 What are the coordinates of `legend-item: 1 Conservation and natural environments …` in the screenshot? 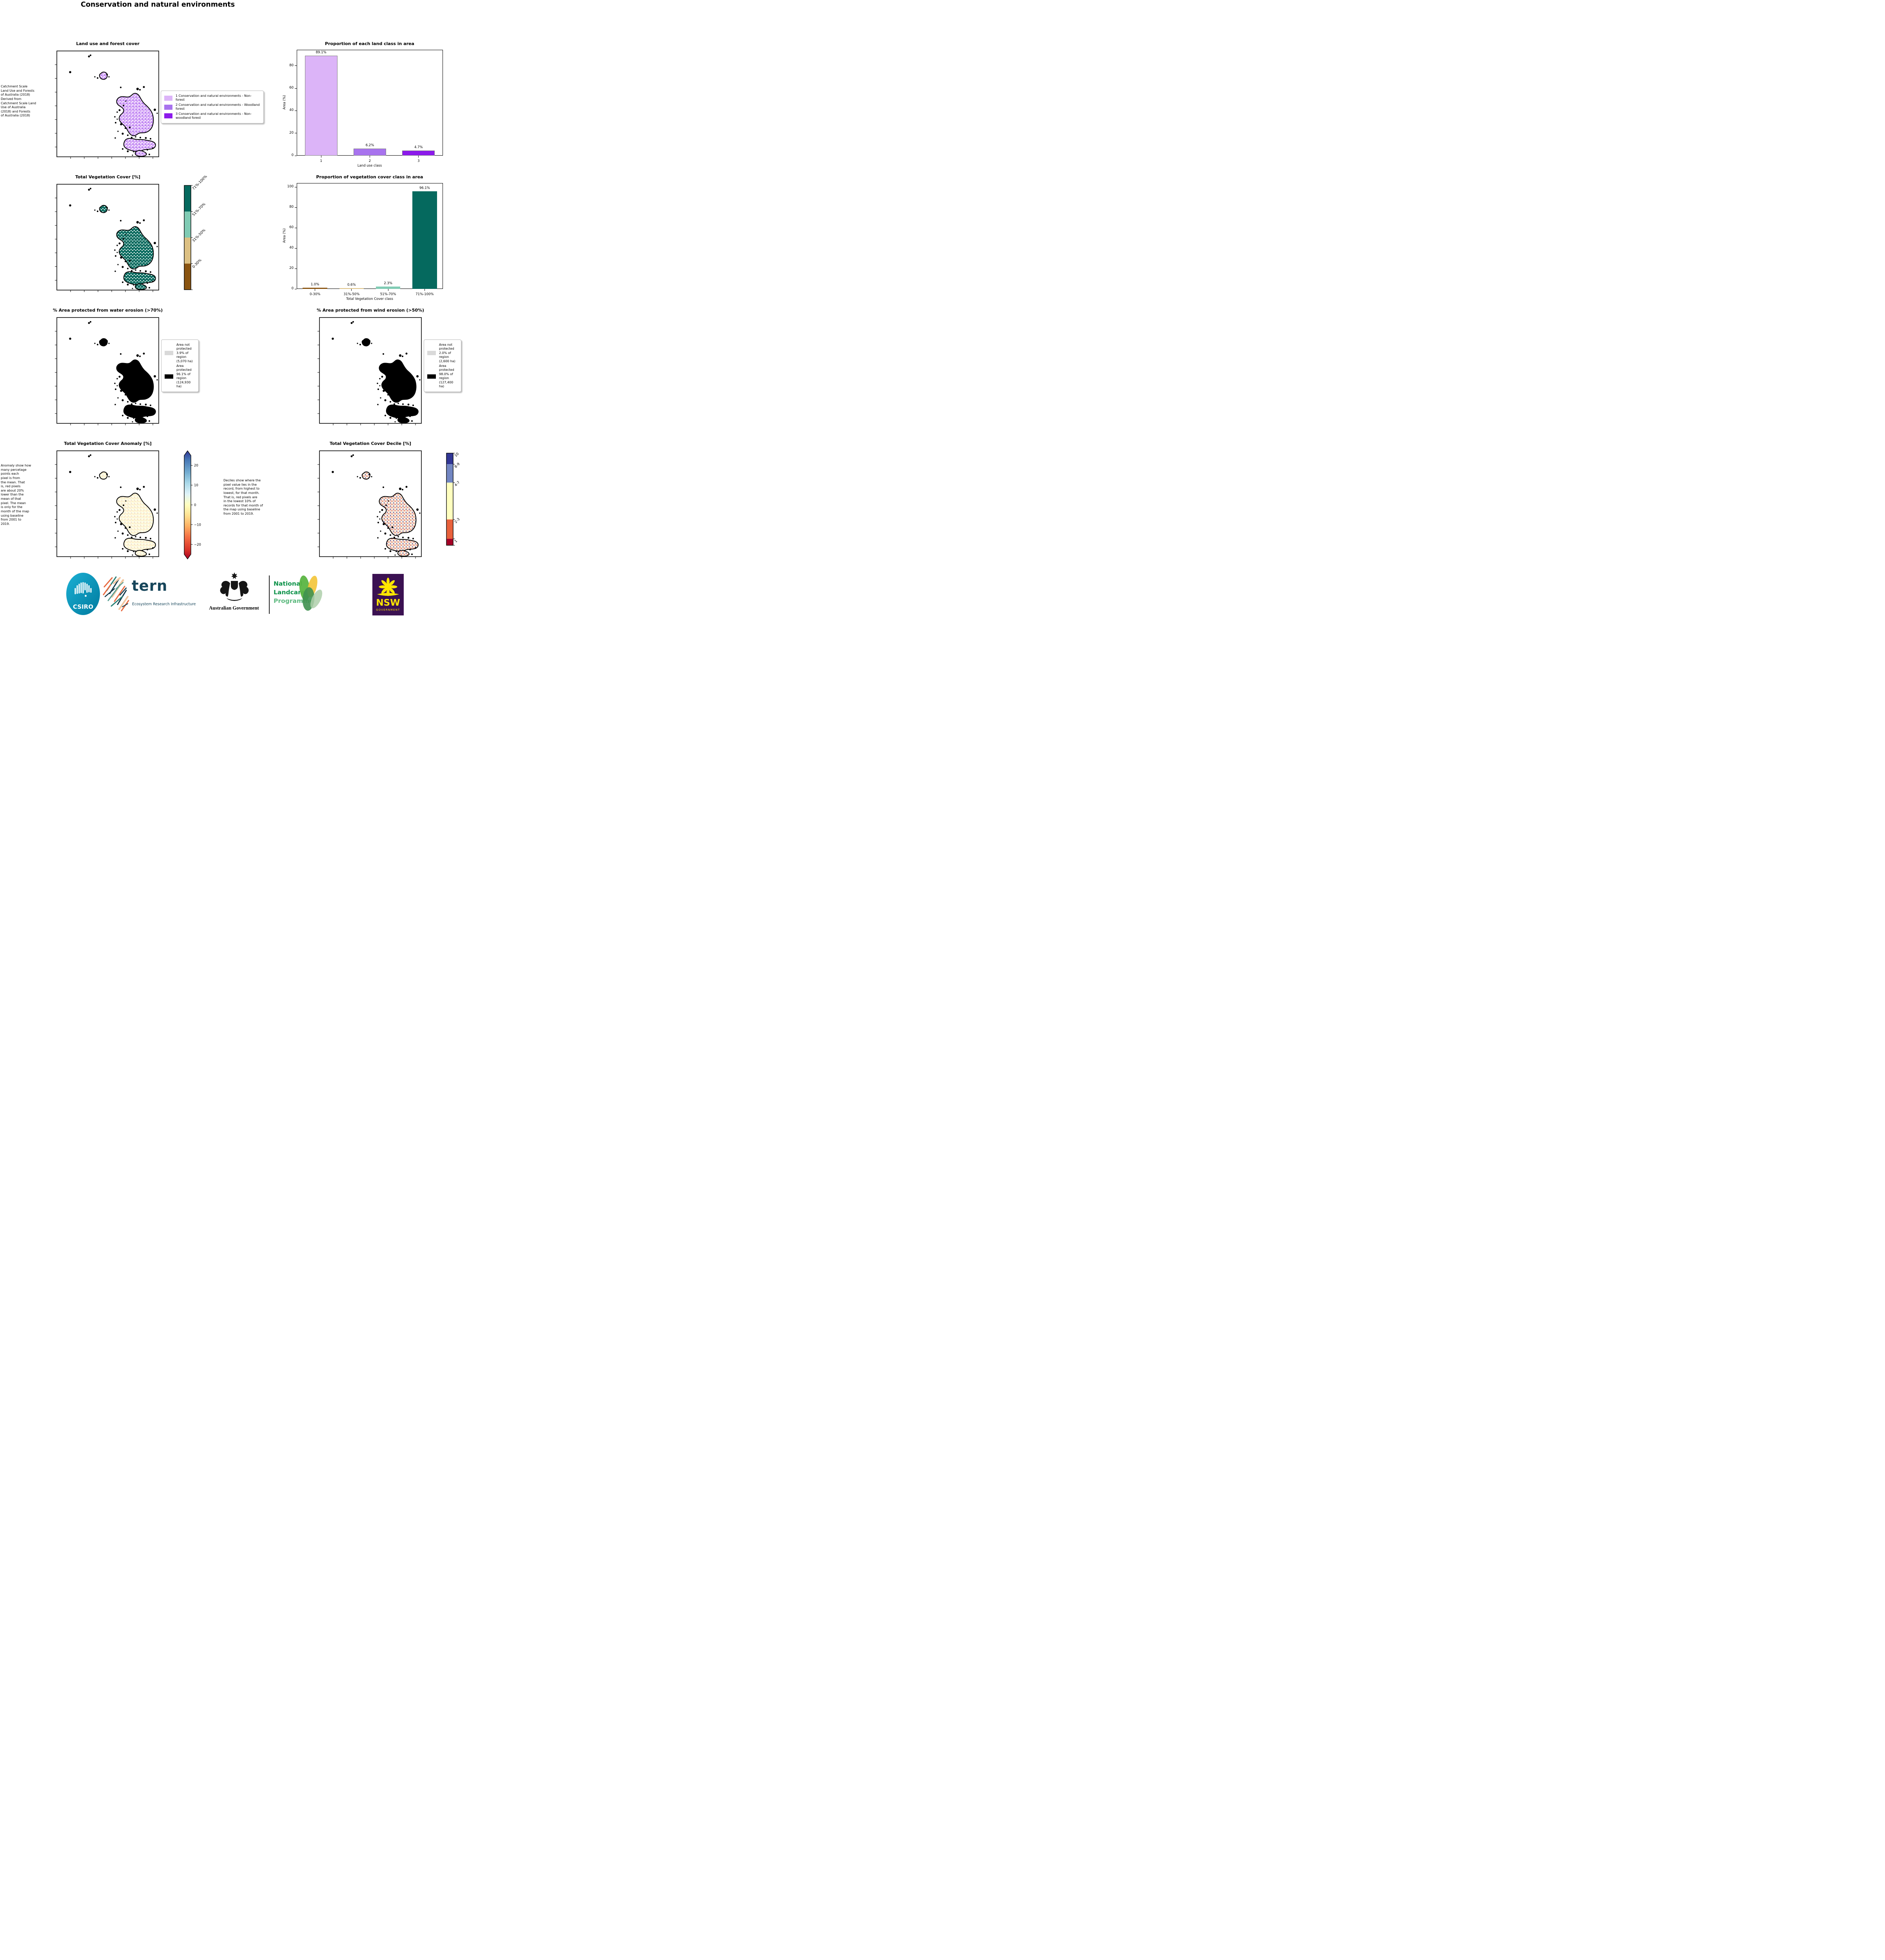 It's located at (212, 98).